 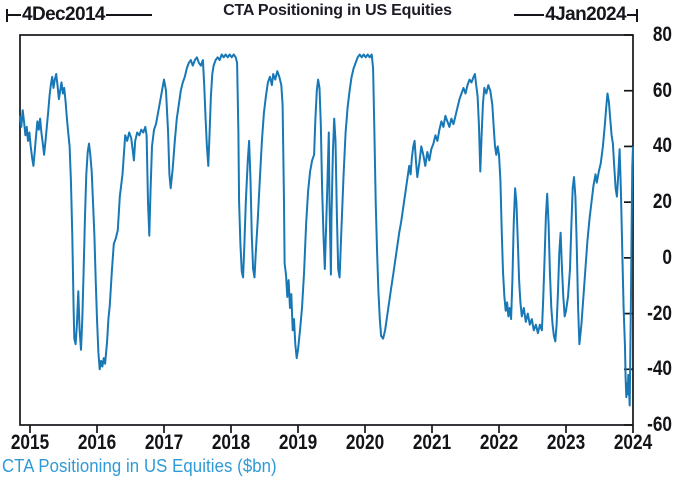 I want to click on y-tick-label: 80, so click(x=662, y=34).